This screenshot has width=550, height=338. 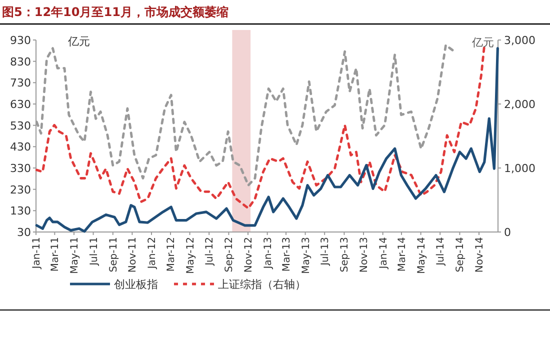 I want to click on x-tick-label: Nov-11, so click(x=133, y=255).